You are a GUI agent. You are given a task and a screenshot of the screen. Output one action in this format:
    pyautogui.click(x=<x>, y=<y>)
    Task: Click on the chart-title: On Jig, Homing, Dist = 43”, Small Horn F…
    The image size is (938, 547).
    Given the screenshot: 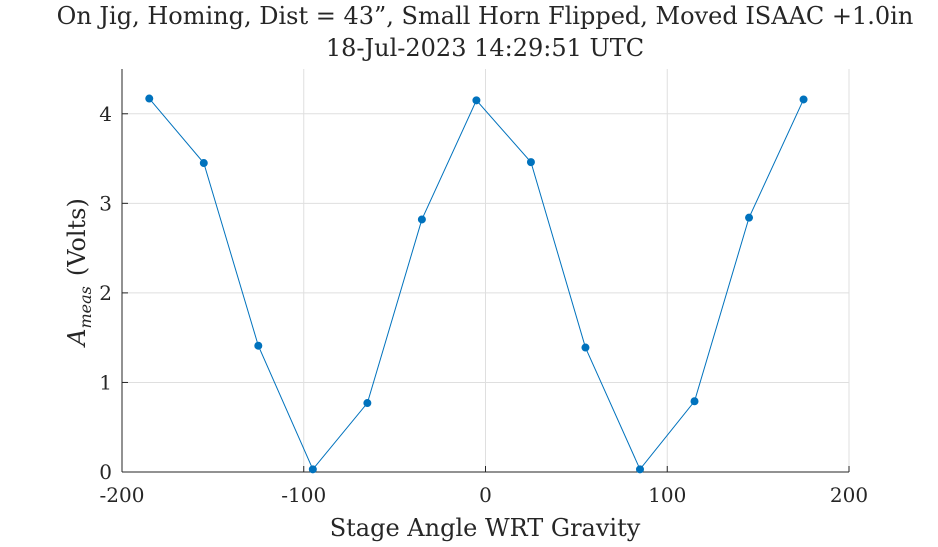 What is the action you would take?
    pyautogui.click(x=485, y=16)
    